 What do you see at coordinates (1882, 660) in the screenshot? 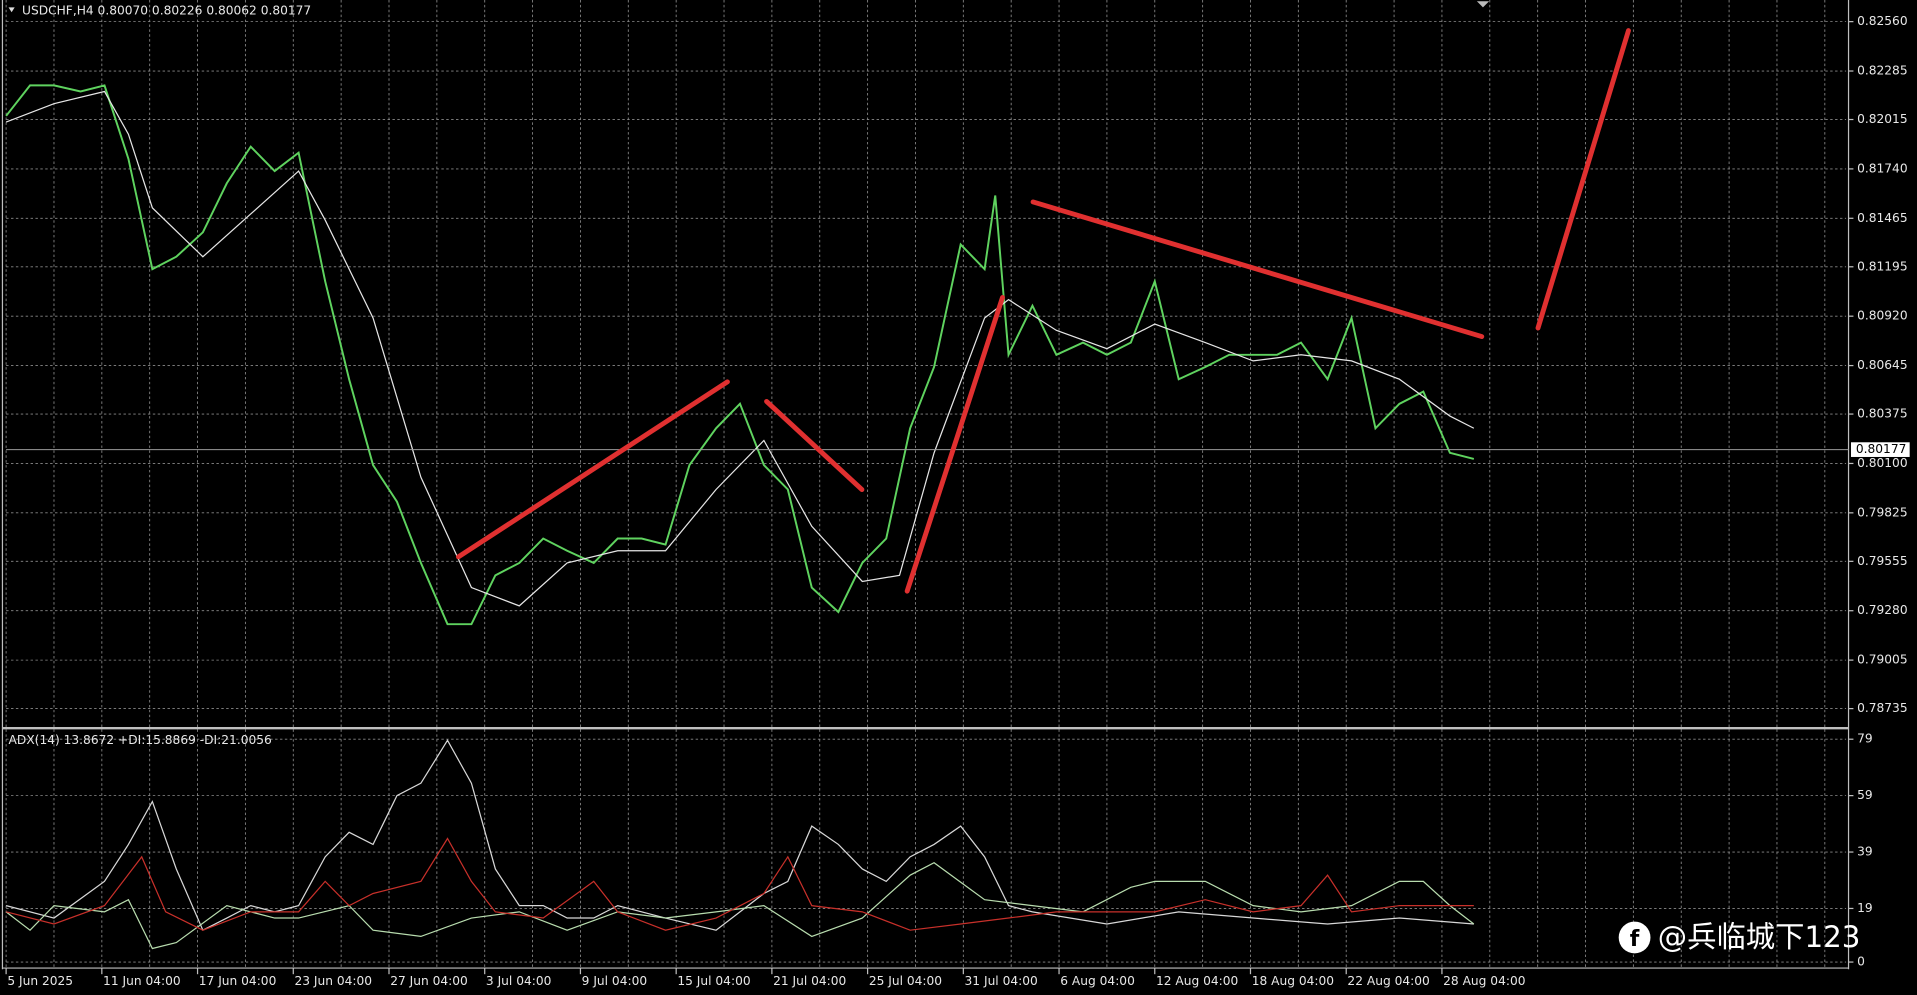
I see `y-tick-label: 0.79005` at bounding box center [1882, 660].